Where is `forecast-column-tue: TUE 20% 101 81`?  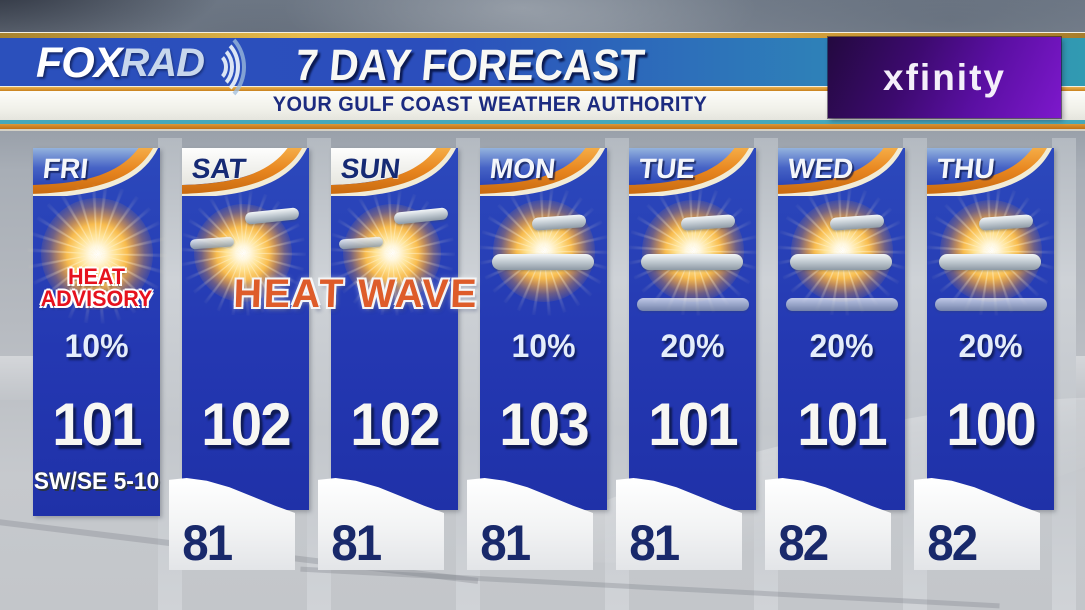 forecast-column-tue: TUE 20% 101 81 is located at coordinates (686, 379).